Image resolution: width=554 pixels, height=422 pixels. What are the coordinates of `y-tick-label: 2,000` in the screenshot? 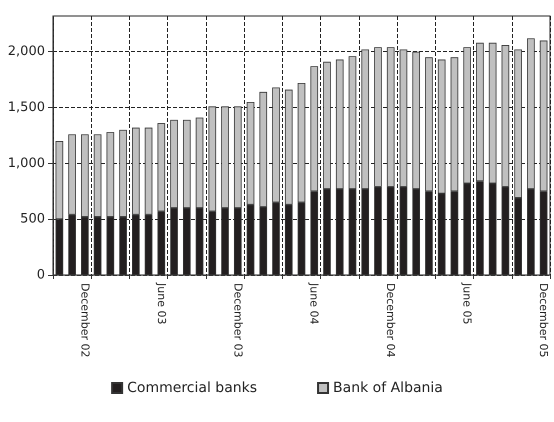 It's located at (26, 52).